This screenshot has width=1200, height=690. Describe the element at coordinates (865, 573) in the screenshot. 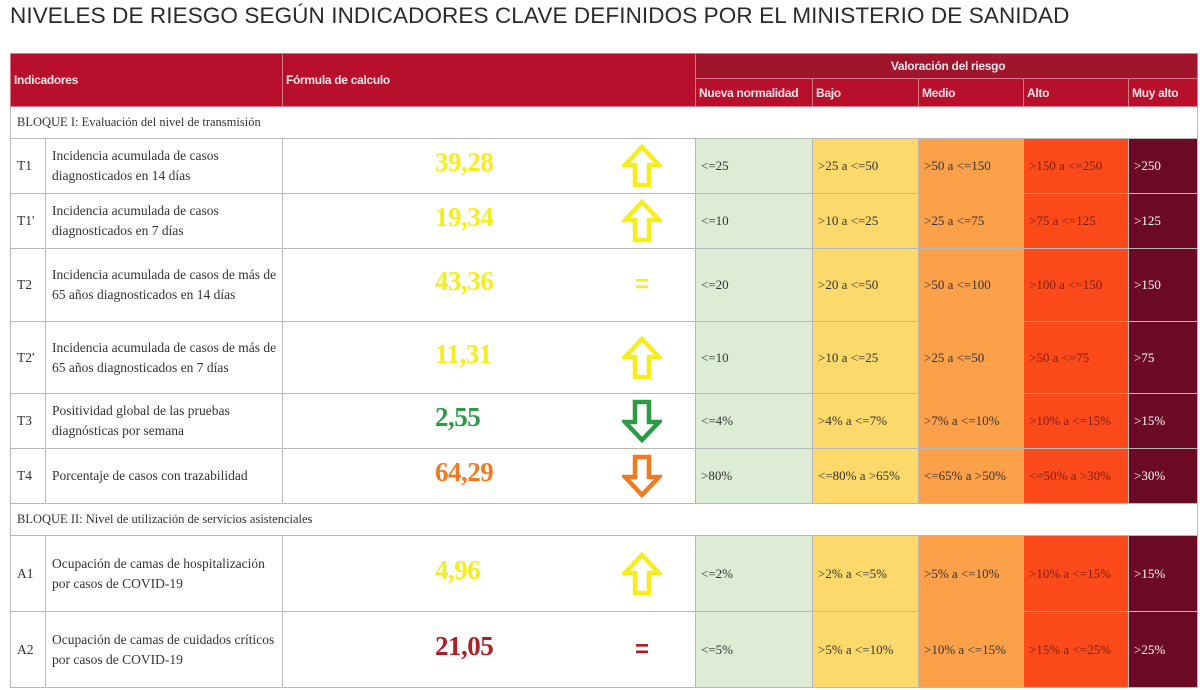

I see `level-bajo: >2% a <=5%` at that location.